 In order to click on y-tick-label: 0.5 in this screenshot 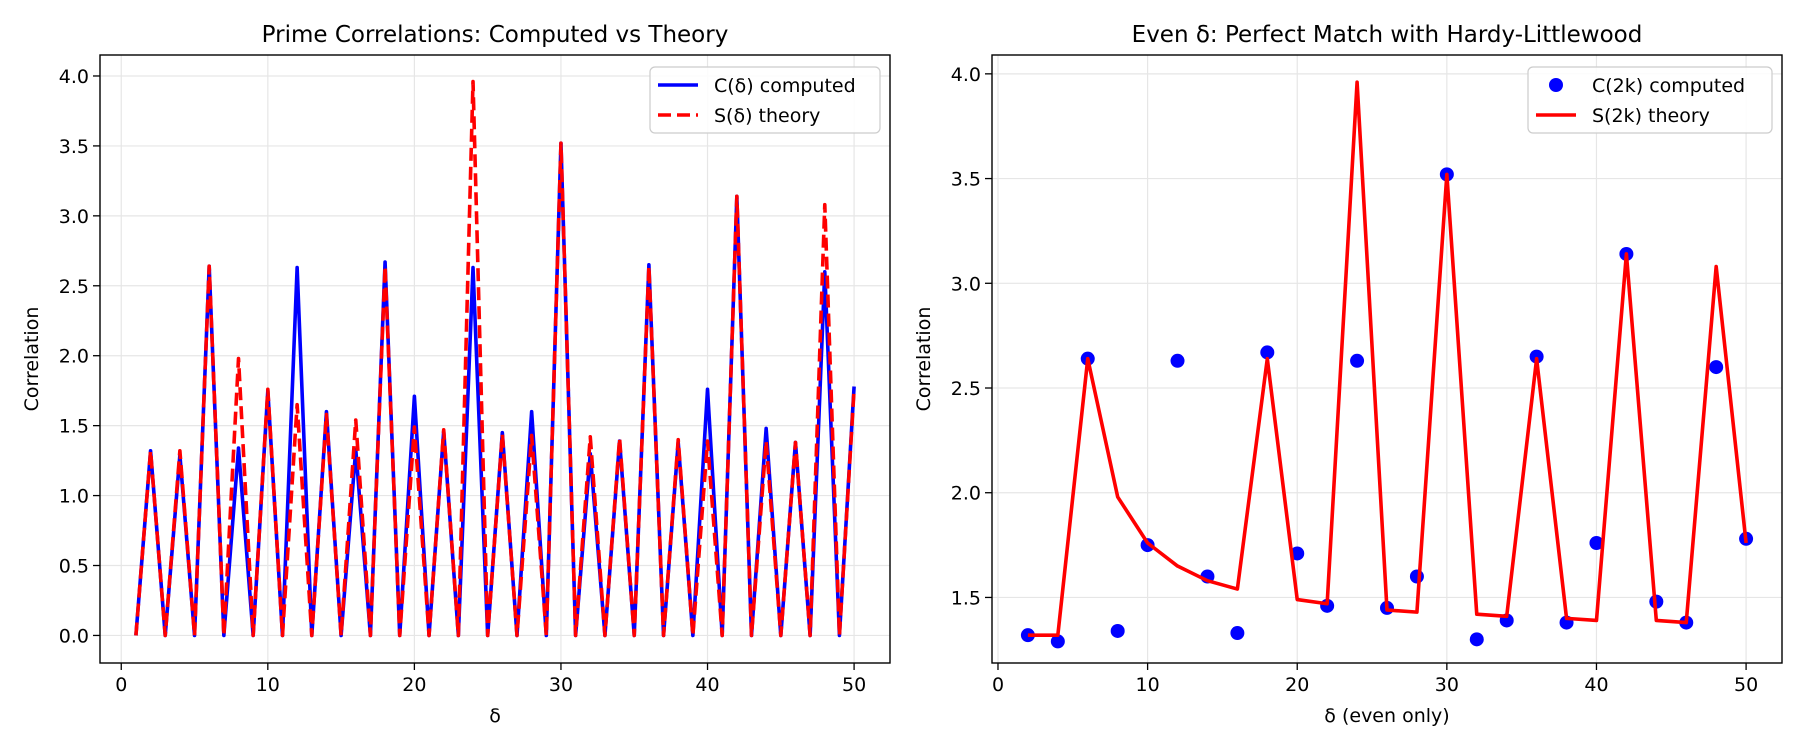, I will do `click(74, 567)`.